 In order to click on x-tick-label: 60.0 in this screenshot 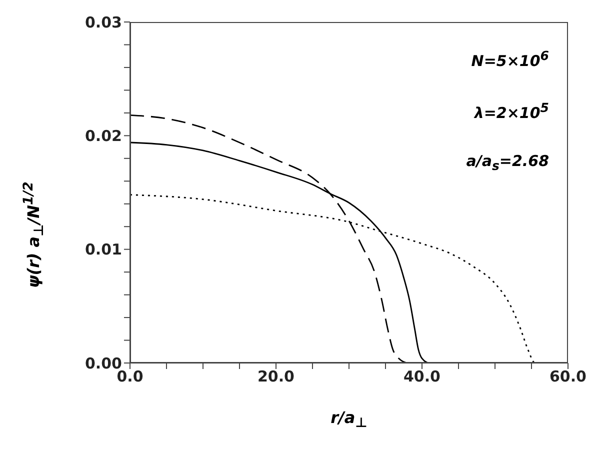, I will do `click(568, 377)`.